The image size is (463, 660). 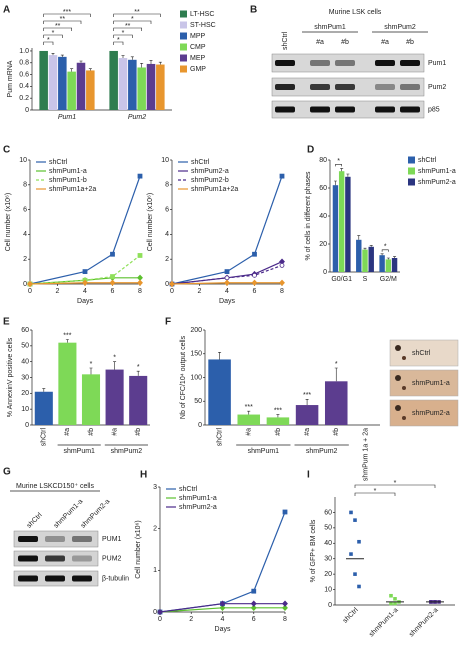 I want to click on x-tick-label: #b, so click(x=91, y=432).